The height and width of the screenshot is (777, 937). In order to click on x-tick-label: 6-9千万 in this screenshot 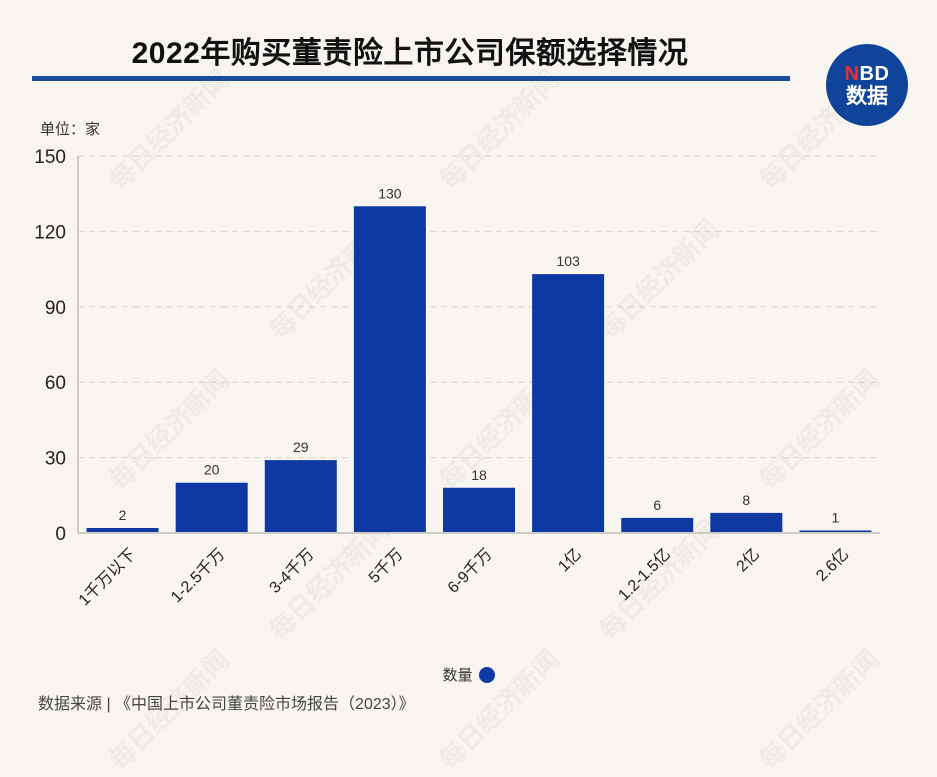, I will do `click(470, 571)`.